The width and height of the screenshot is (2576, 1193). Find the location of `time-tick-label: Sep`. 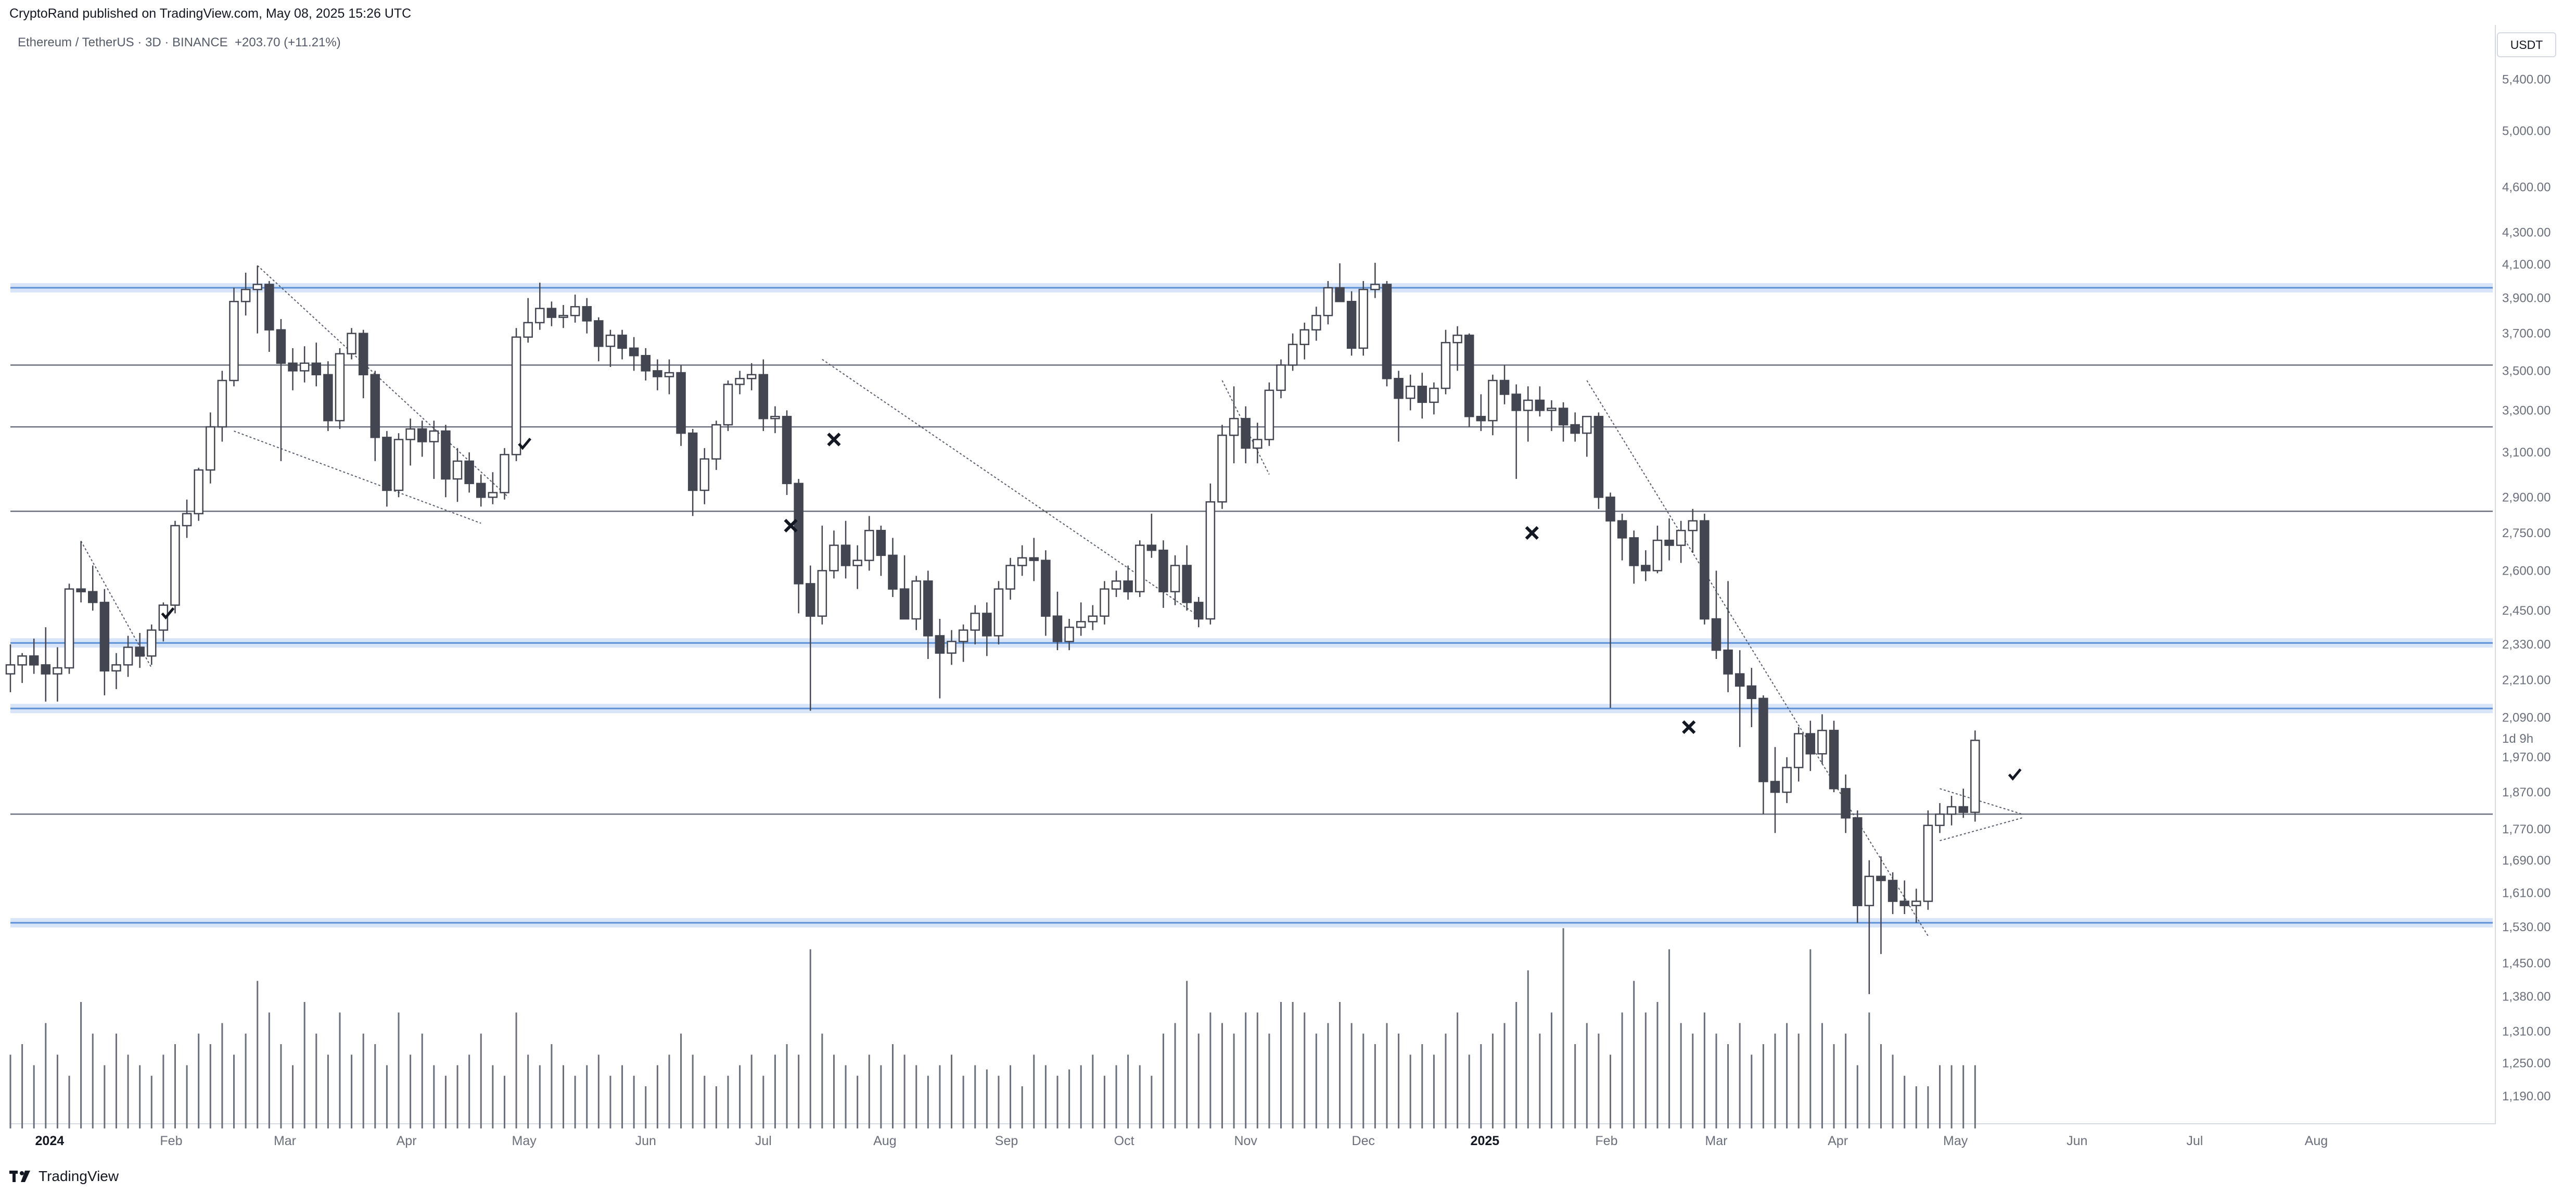

time-tick-label: Sep is located at coordinates (1006, 1141).